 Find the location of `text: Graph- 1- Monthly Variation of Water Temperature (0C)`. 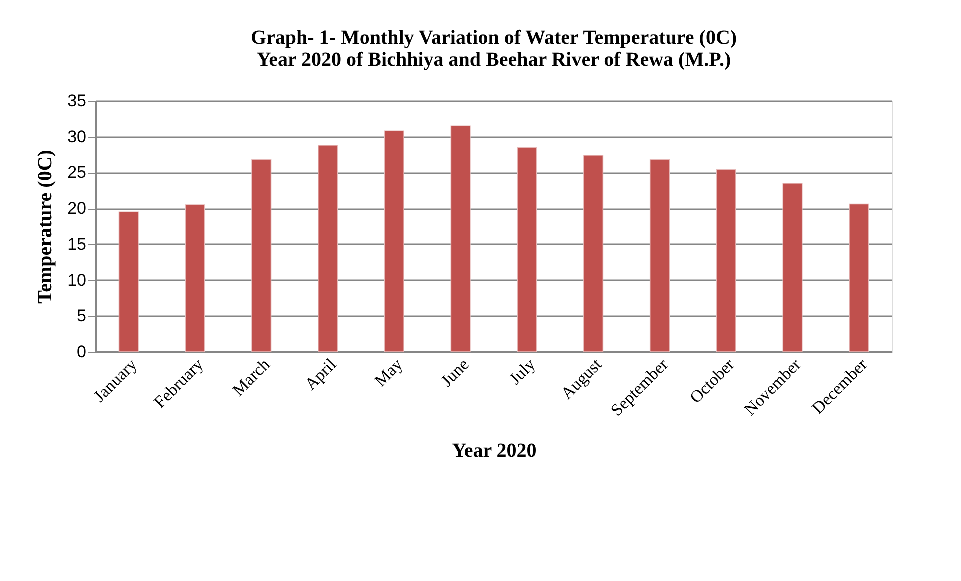

text: Graph- 1- Monthly Variation of Water Temperature (0C) is located at coordinates (494, 38).